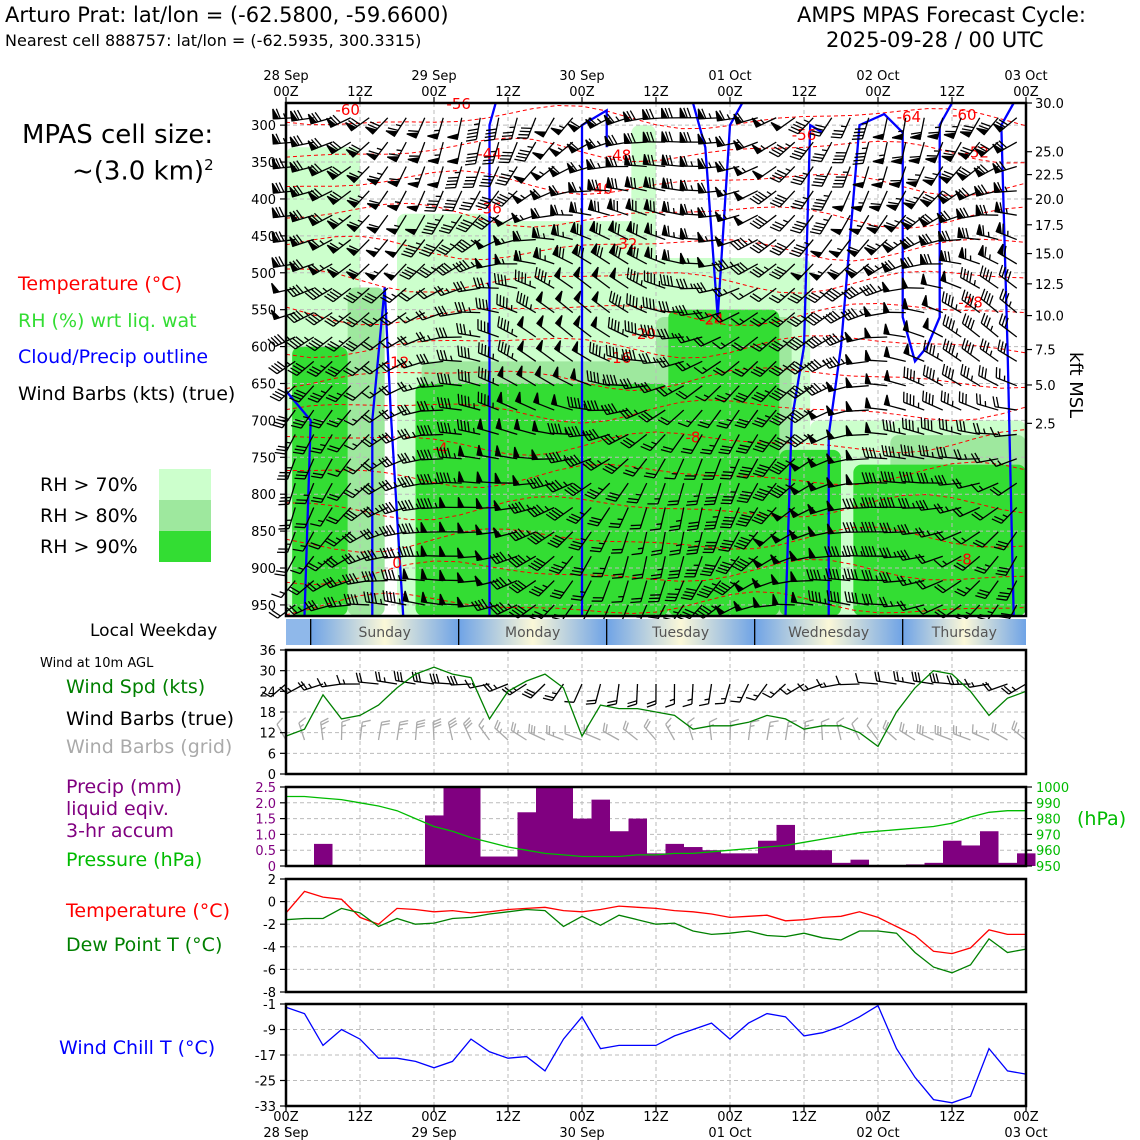 The width and height of the screenshot is (1140, 1140). Describe the element at coordinates (285, 76) in the screenshot. I see `top-axis-date-0: 28 Sep` at that location.